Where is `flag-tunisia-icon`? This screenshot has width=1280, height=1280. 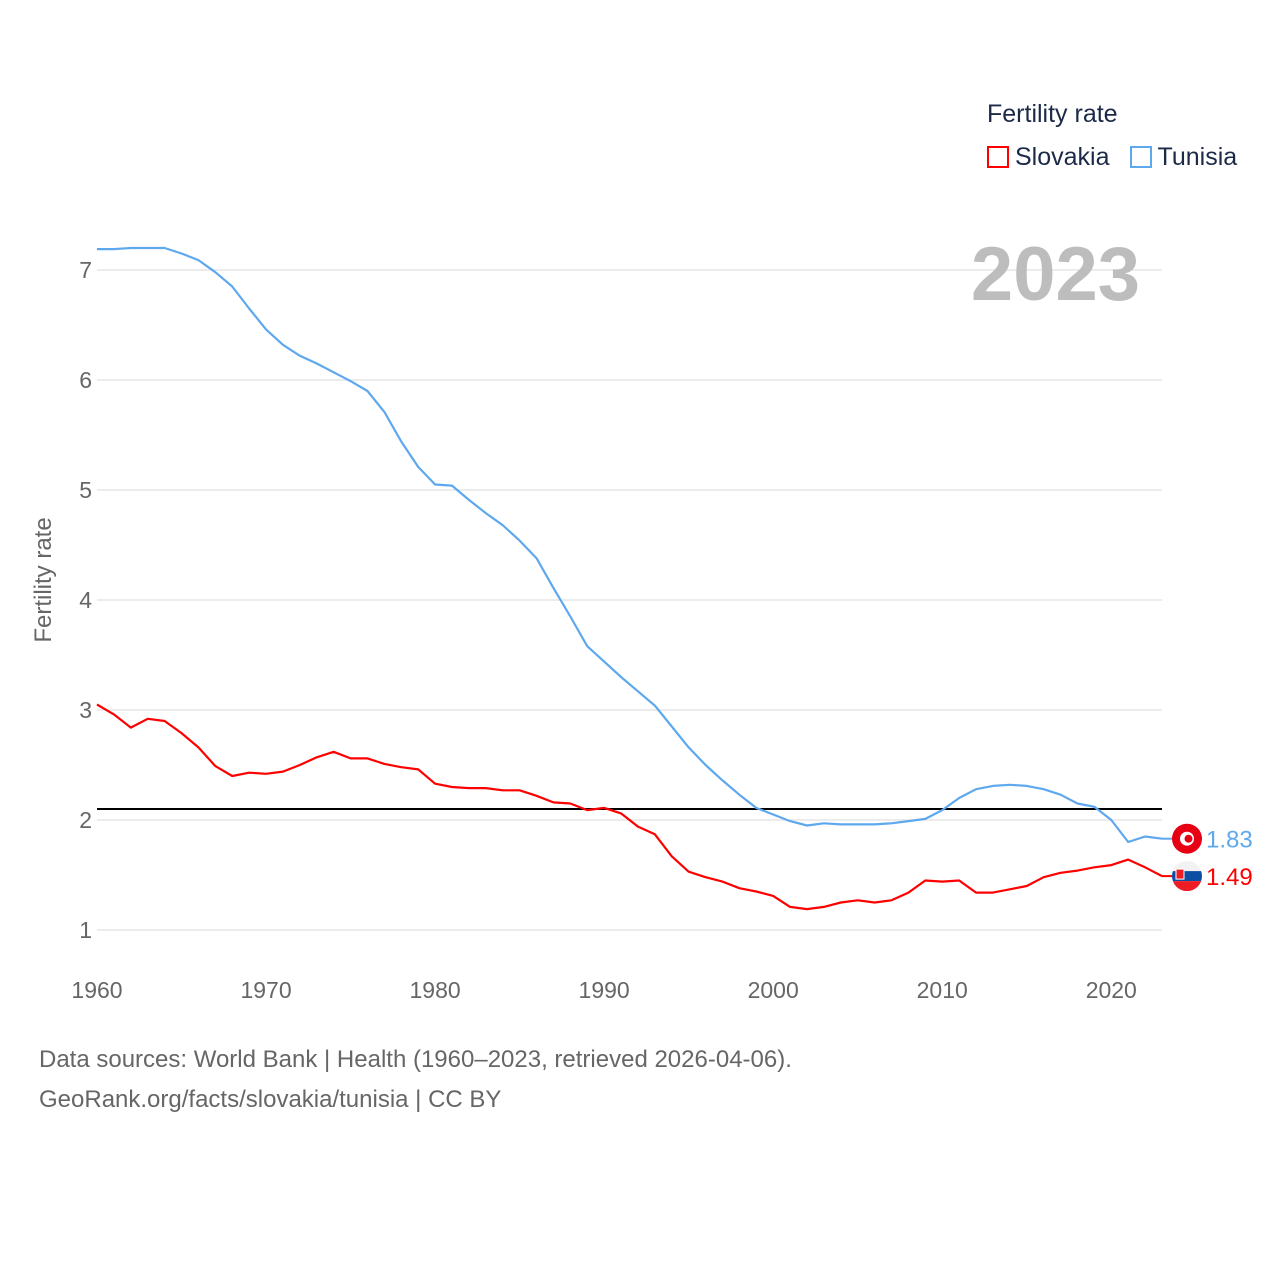 flag-tunisia-icon is located at coordinates (1187, 838).